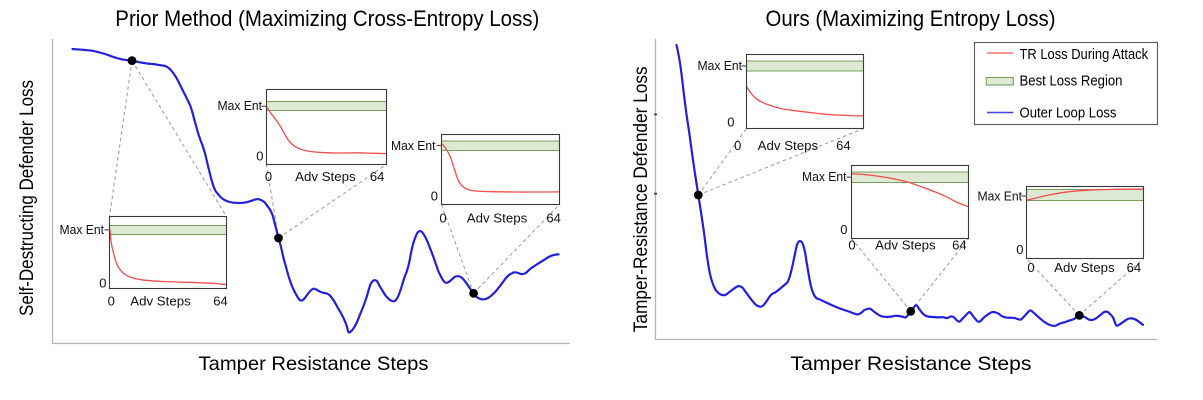 Image resolution: width=1203 pixels, height=400 pixels. Describe the element at coordinates (1071, 81) in the screenshot. I see `svg-text: Best Loss Region` at that location.